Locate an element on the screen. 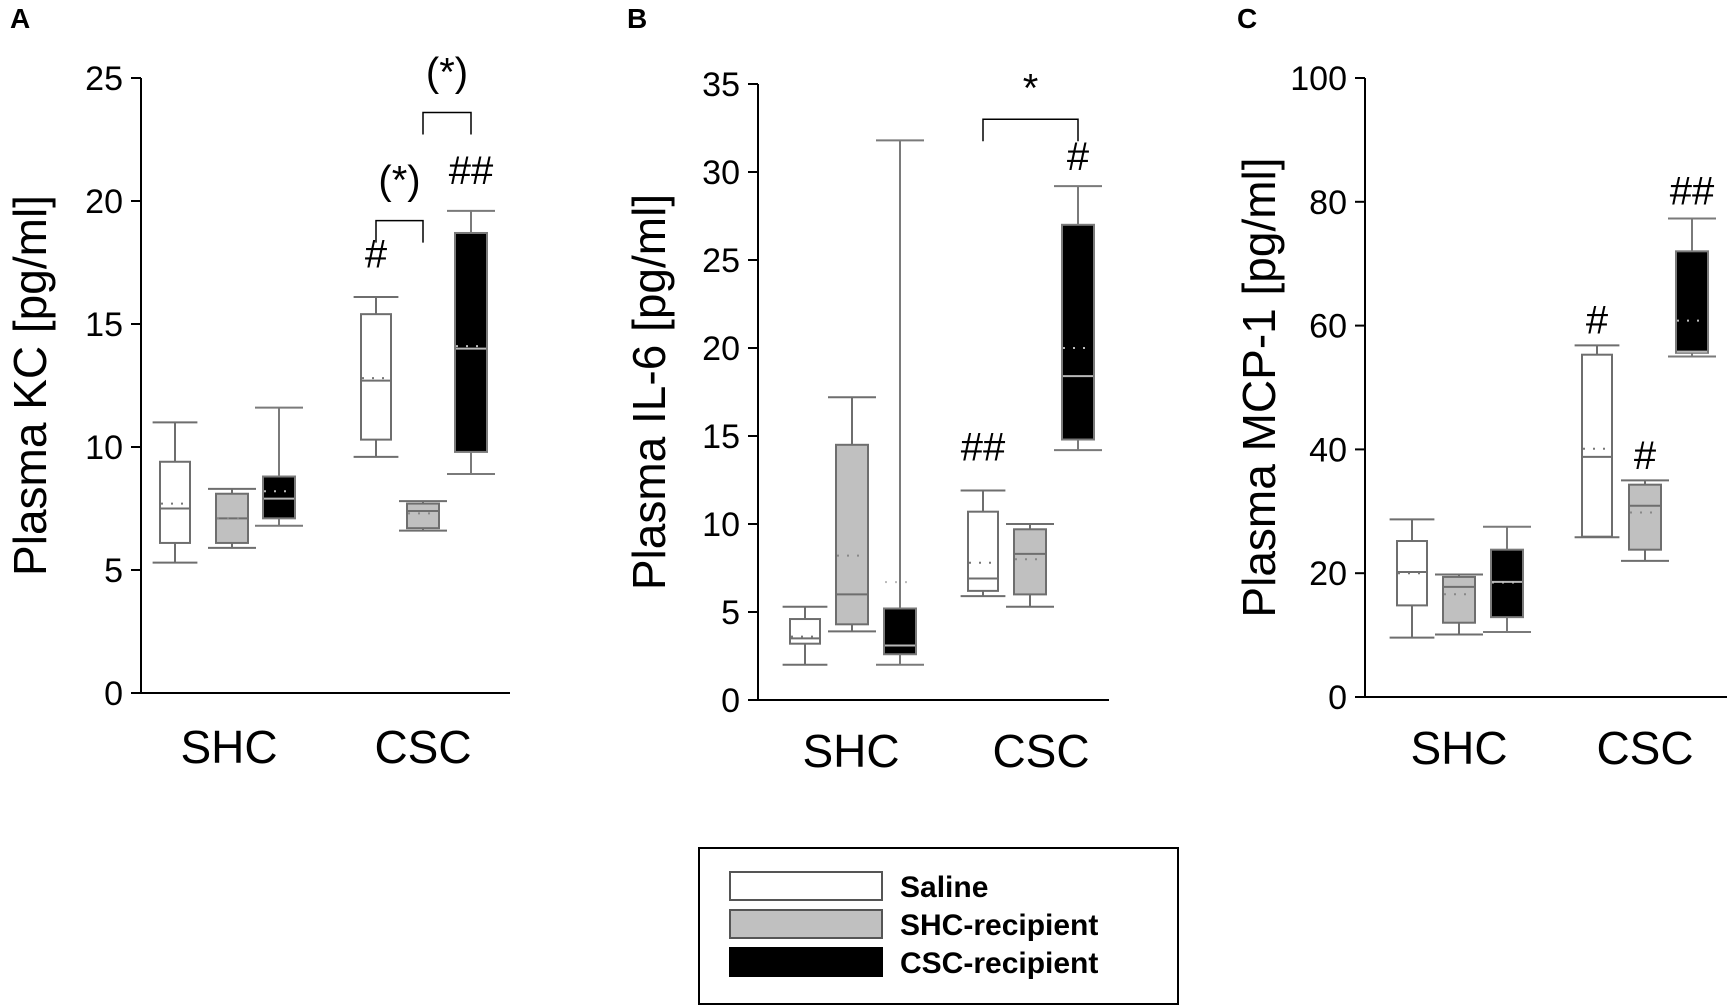 The height and width of the screenshot is (1008, 1733). y-axis-title: Plasma IL-6 [pg/ml] is located at coordinates (649, 392).